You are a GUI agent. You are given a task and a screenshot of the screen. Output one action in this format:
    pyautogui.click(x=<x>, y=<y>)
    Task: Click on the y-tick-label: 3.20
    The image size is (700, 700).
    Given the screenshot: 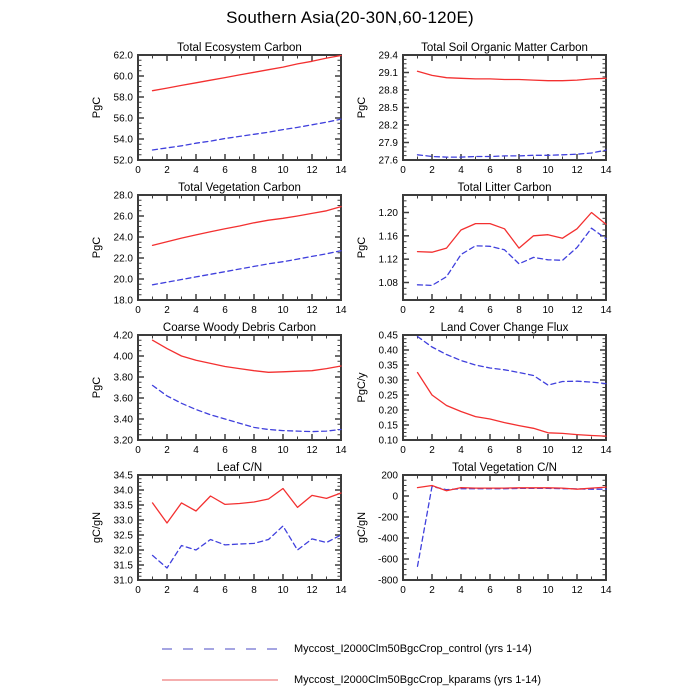 What is the action you would take?
    pyautogui.click(x=124, y=441)
    